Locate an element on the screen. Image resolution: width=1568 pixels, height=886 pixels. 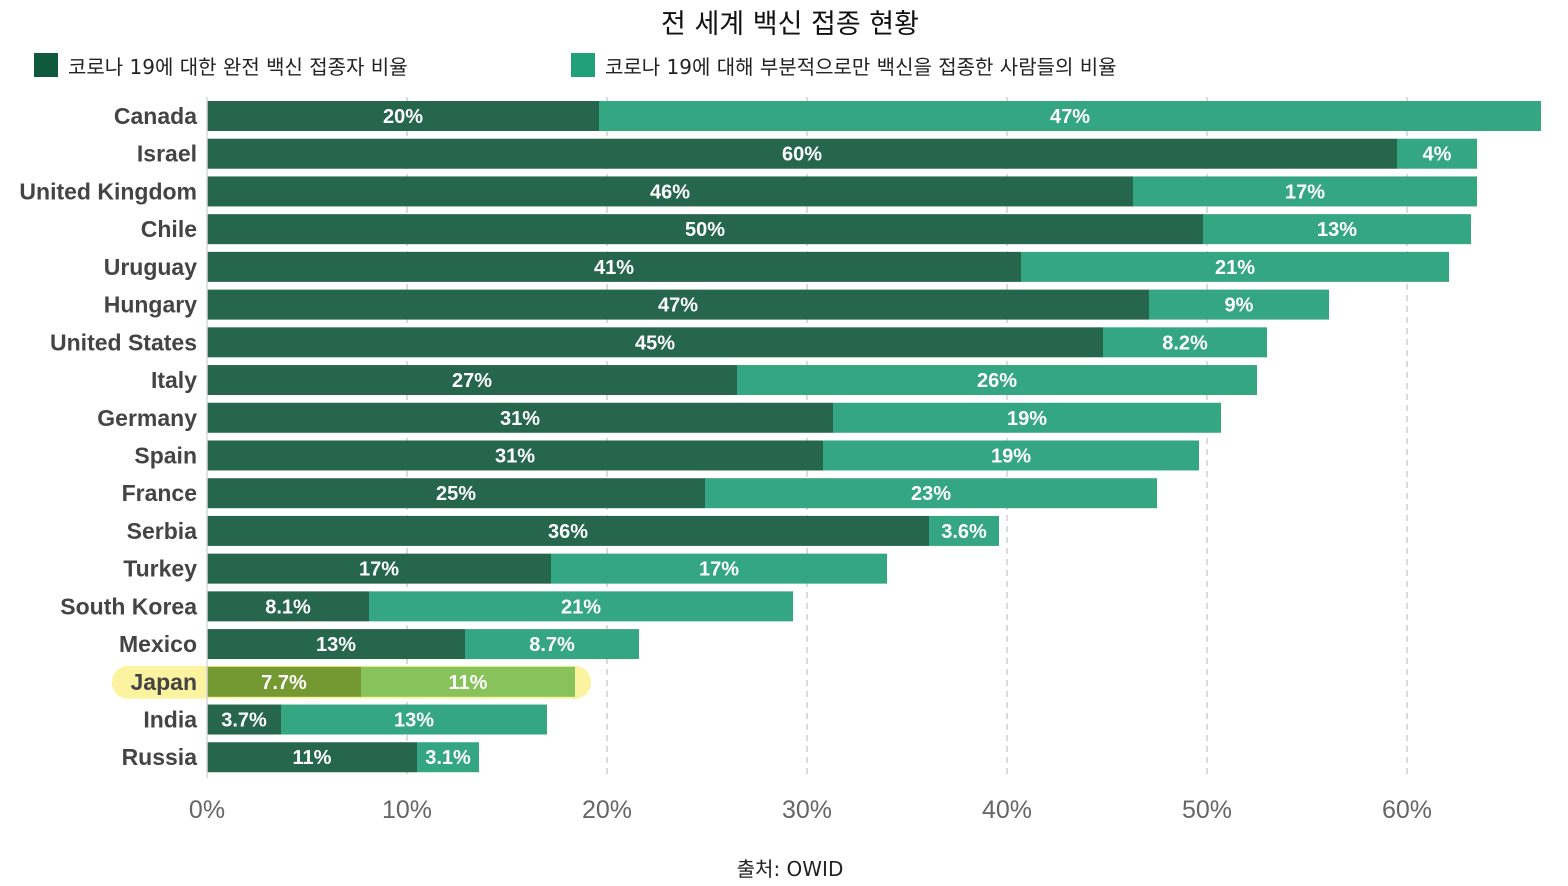
x-tick-label: 30% is located at coordinates (807, 810).